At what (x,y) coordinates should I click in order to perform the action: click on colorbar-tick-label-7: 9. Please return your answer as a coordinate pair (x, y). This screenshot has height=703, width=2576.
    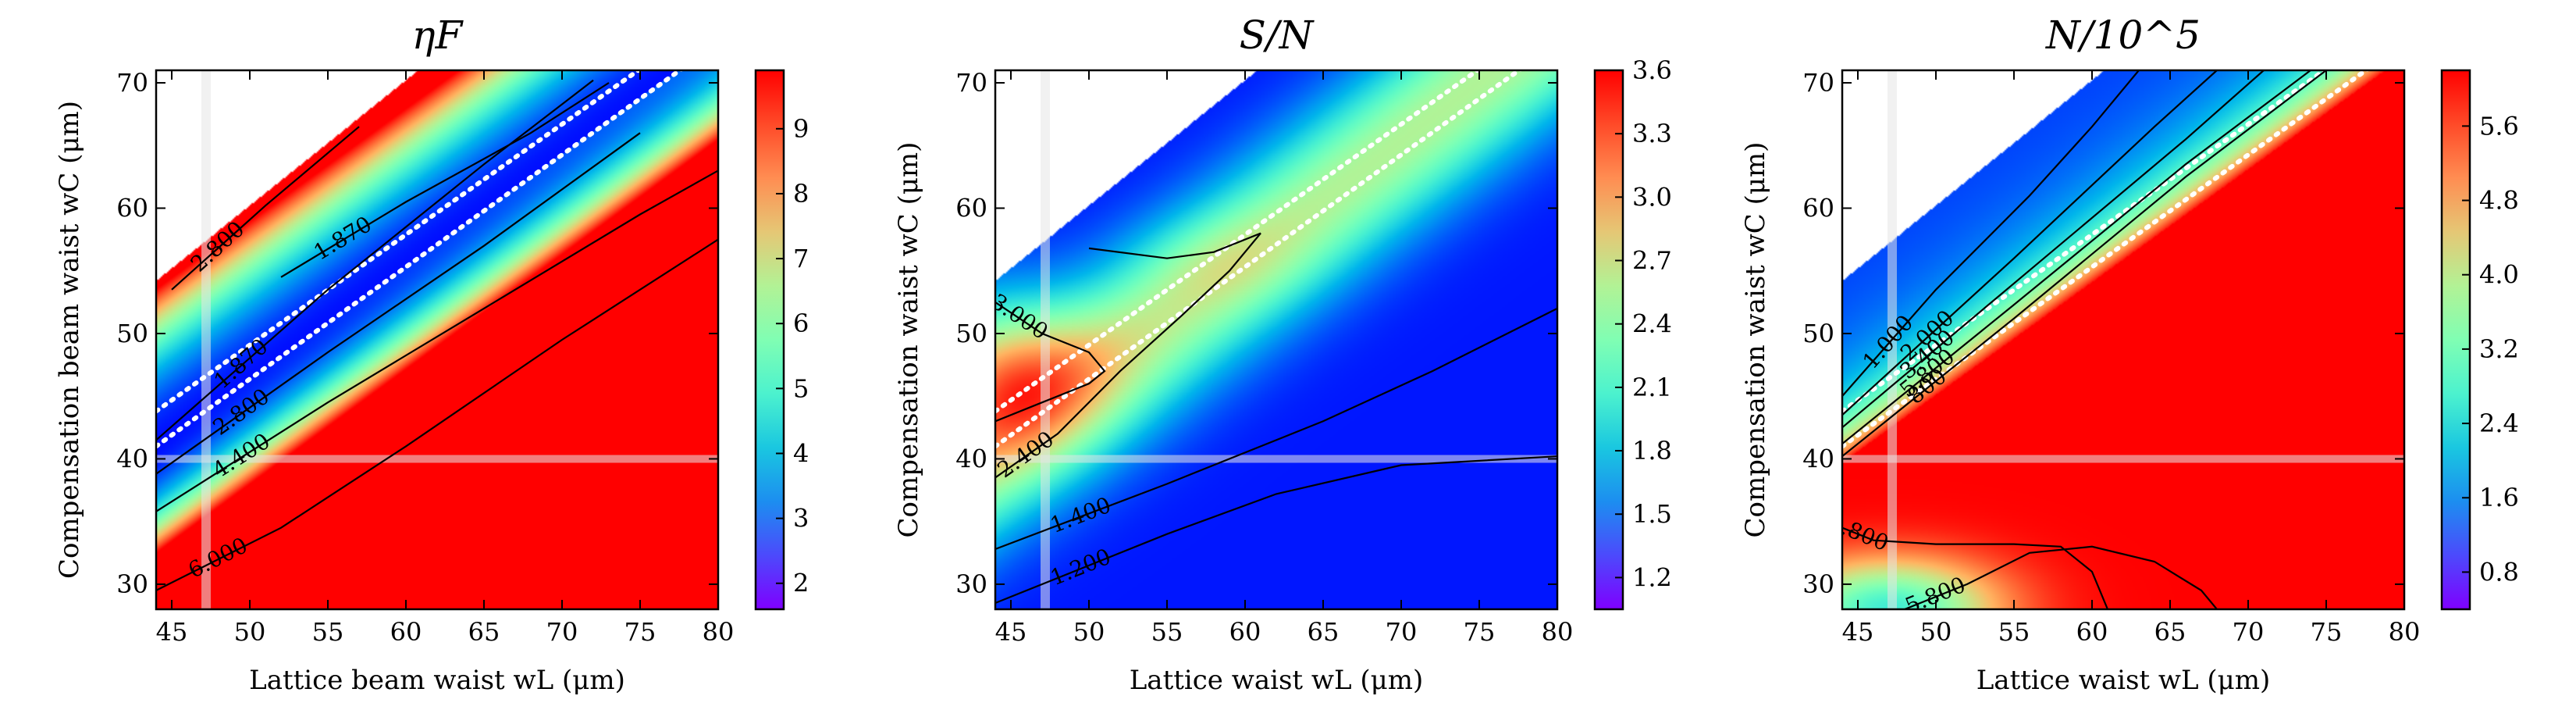
    Looking at the image, I should click on (801, 129).